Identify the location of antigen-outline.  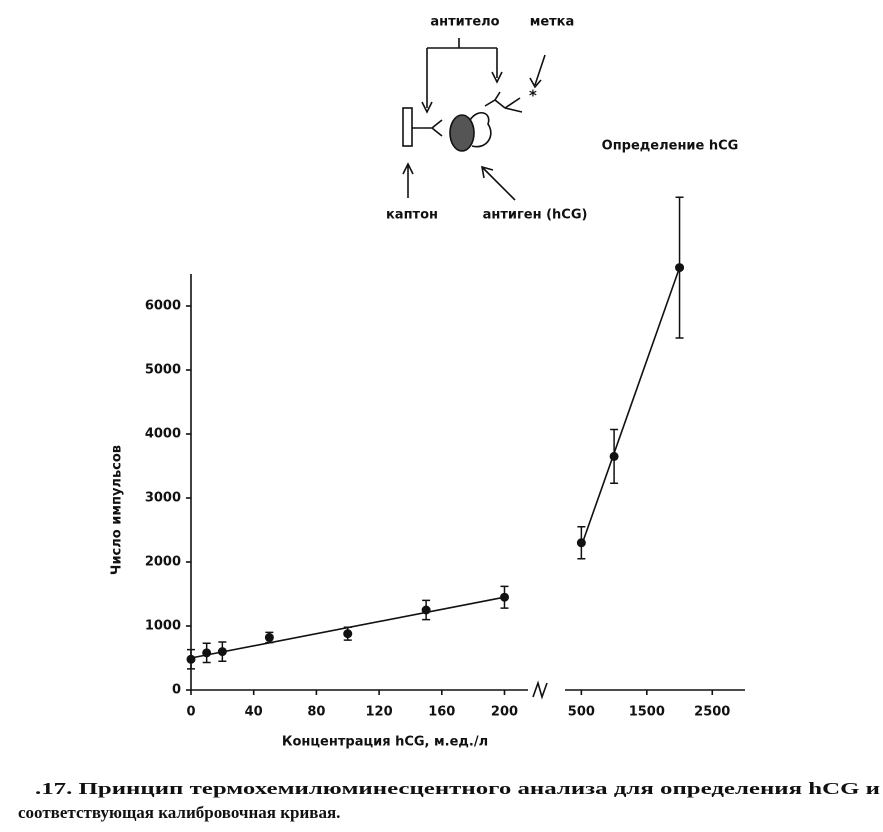
(480, 130).